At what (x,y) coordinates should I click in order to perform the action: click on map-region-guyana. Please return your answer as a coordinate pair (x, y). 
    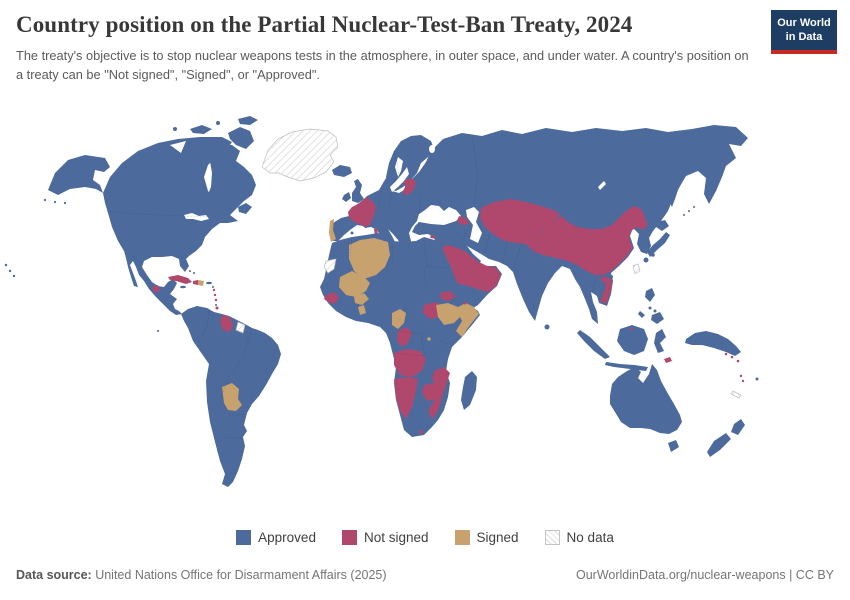
    Looking at the image, I should click on (226, 323).